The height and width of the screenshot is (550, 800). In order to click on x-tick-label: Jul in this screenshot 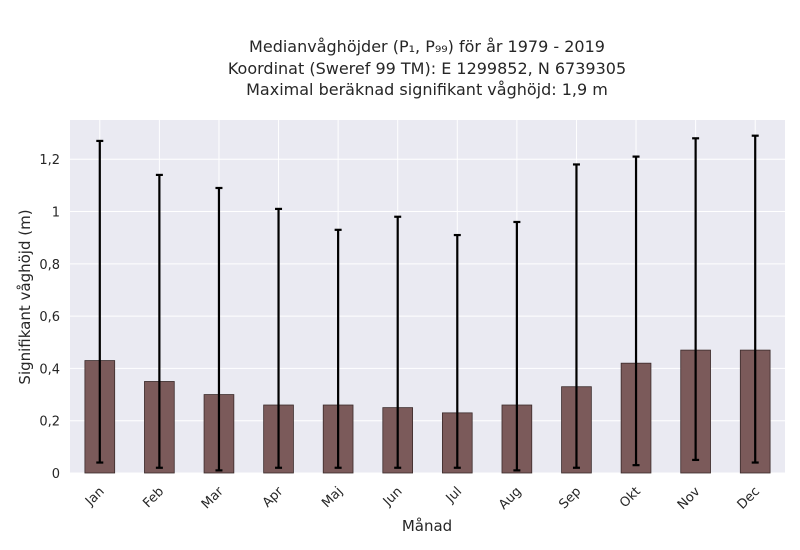, I will do `click(454, 495)`.